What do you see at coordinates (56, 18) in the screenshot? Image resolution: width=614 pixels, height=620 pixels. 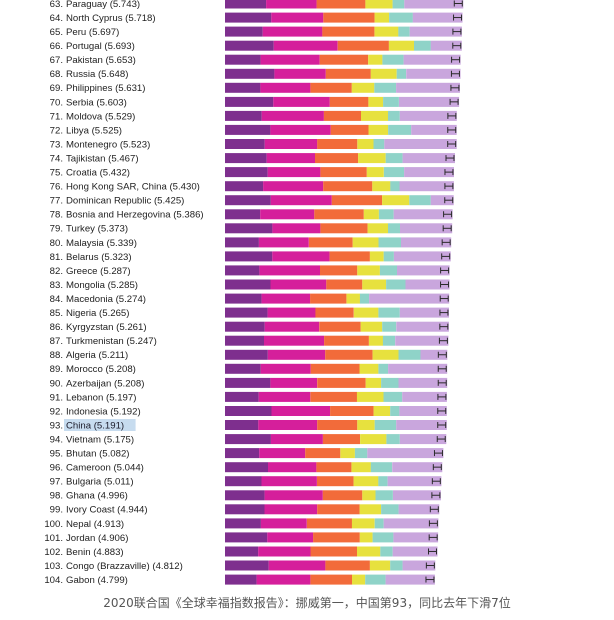 I see `rank-number: 64.` at bounding box center [56, 18].